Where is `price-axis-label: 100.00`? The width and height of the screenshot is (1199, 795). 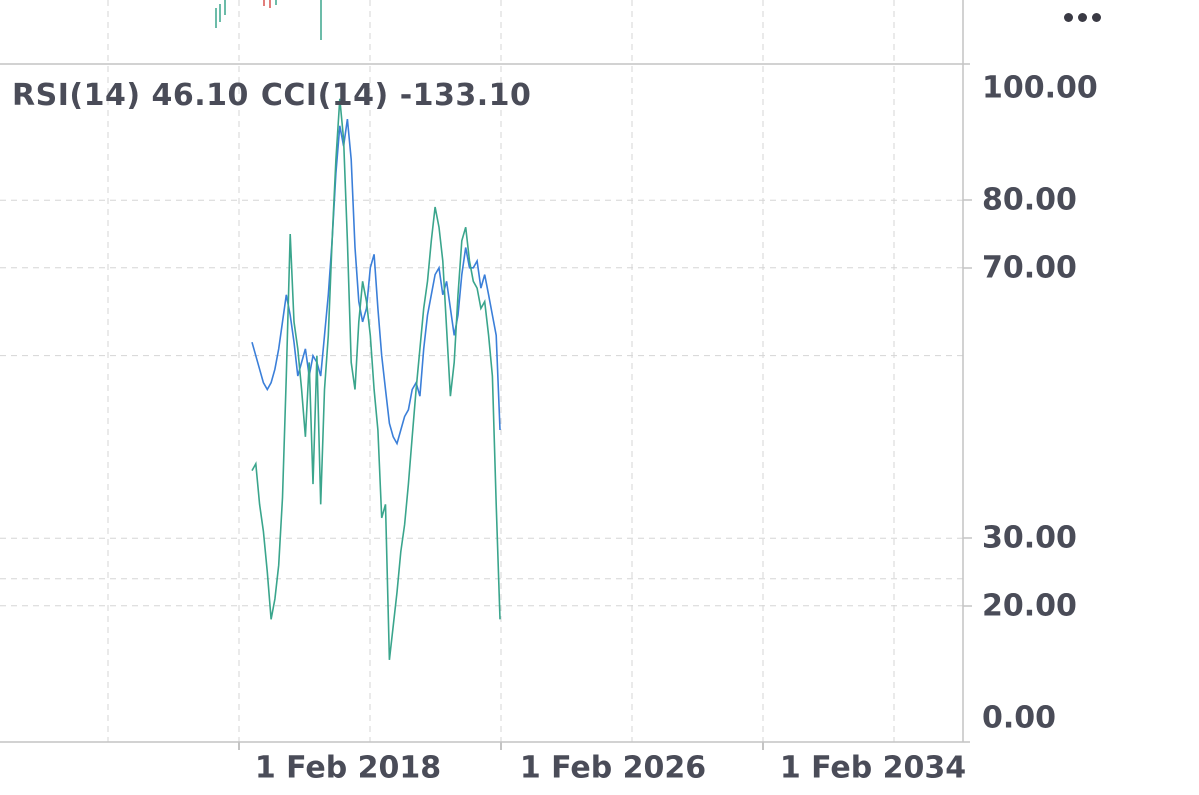 price-axis-label: 100.00 is located at coordinates (1040, 88).